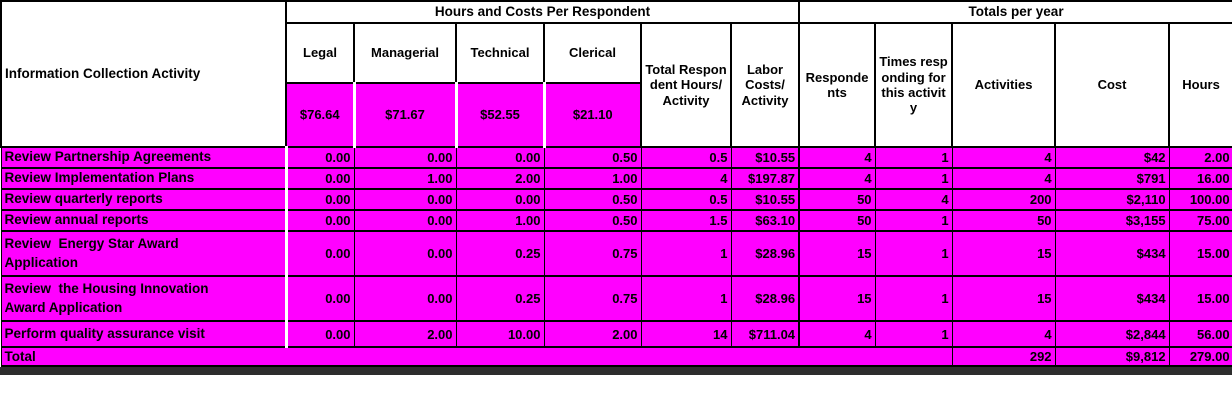  What do you see at coordinates (499, 115) in the screenshot?
I see `rate-technical: $52.55` at bounding box center [499, 115].